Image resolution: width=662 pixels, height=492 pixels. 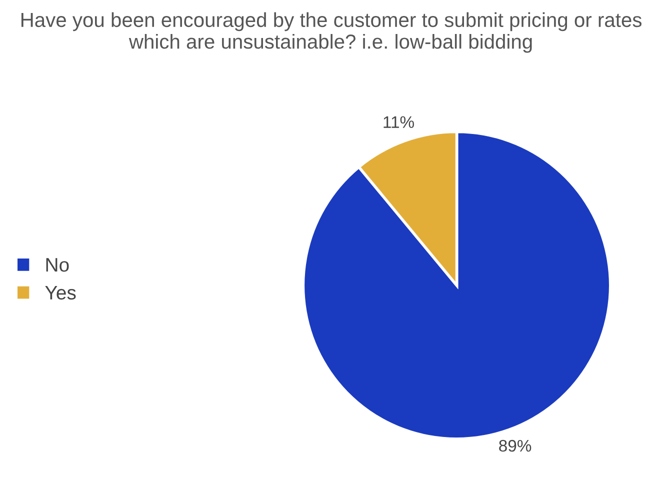 What do you see at coordinates (57, 265) in the screenshot?
I see `legend-label: No` at bounding box center [57, 265].